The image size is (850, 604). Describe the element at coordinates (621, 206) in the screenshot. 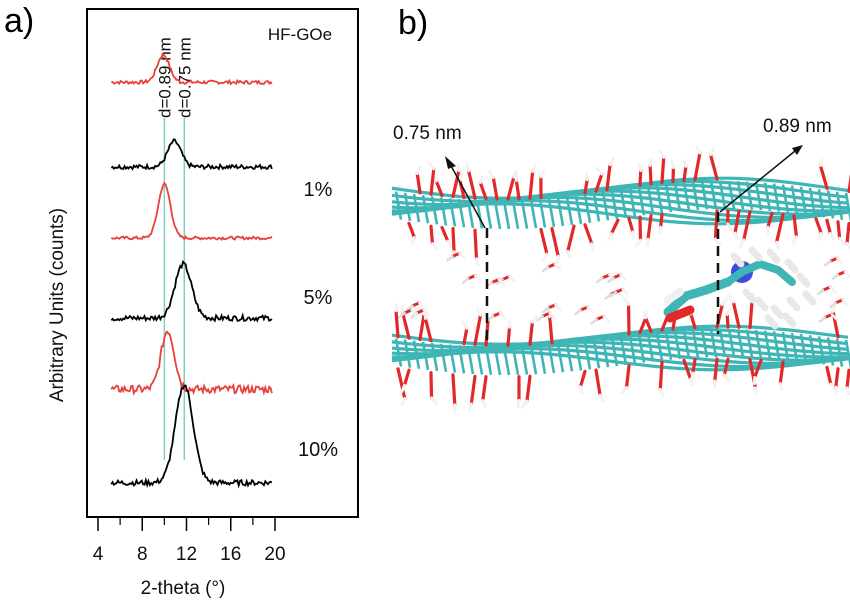

I see `graphene-oxide-sheet-top` at that location.